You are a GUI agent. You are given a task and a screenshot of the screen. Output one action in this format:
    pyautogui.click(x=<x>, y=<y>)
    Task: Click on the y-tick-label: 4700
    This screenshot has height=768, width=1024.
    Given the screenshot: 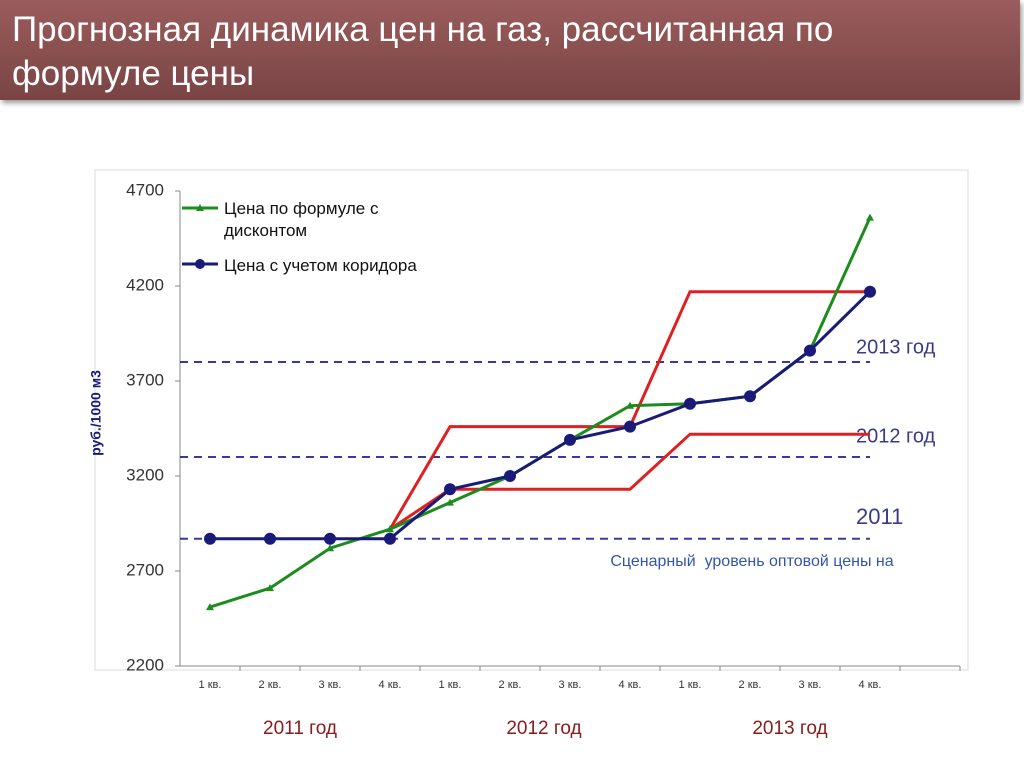 What is the action you would take?
    pyautogui.click(x=145, y=189)
    